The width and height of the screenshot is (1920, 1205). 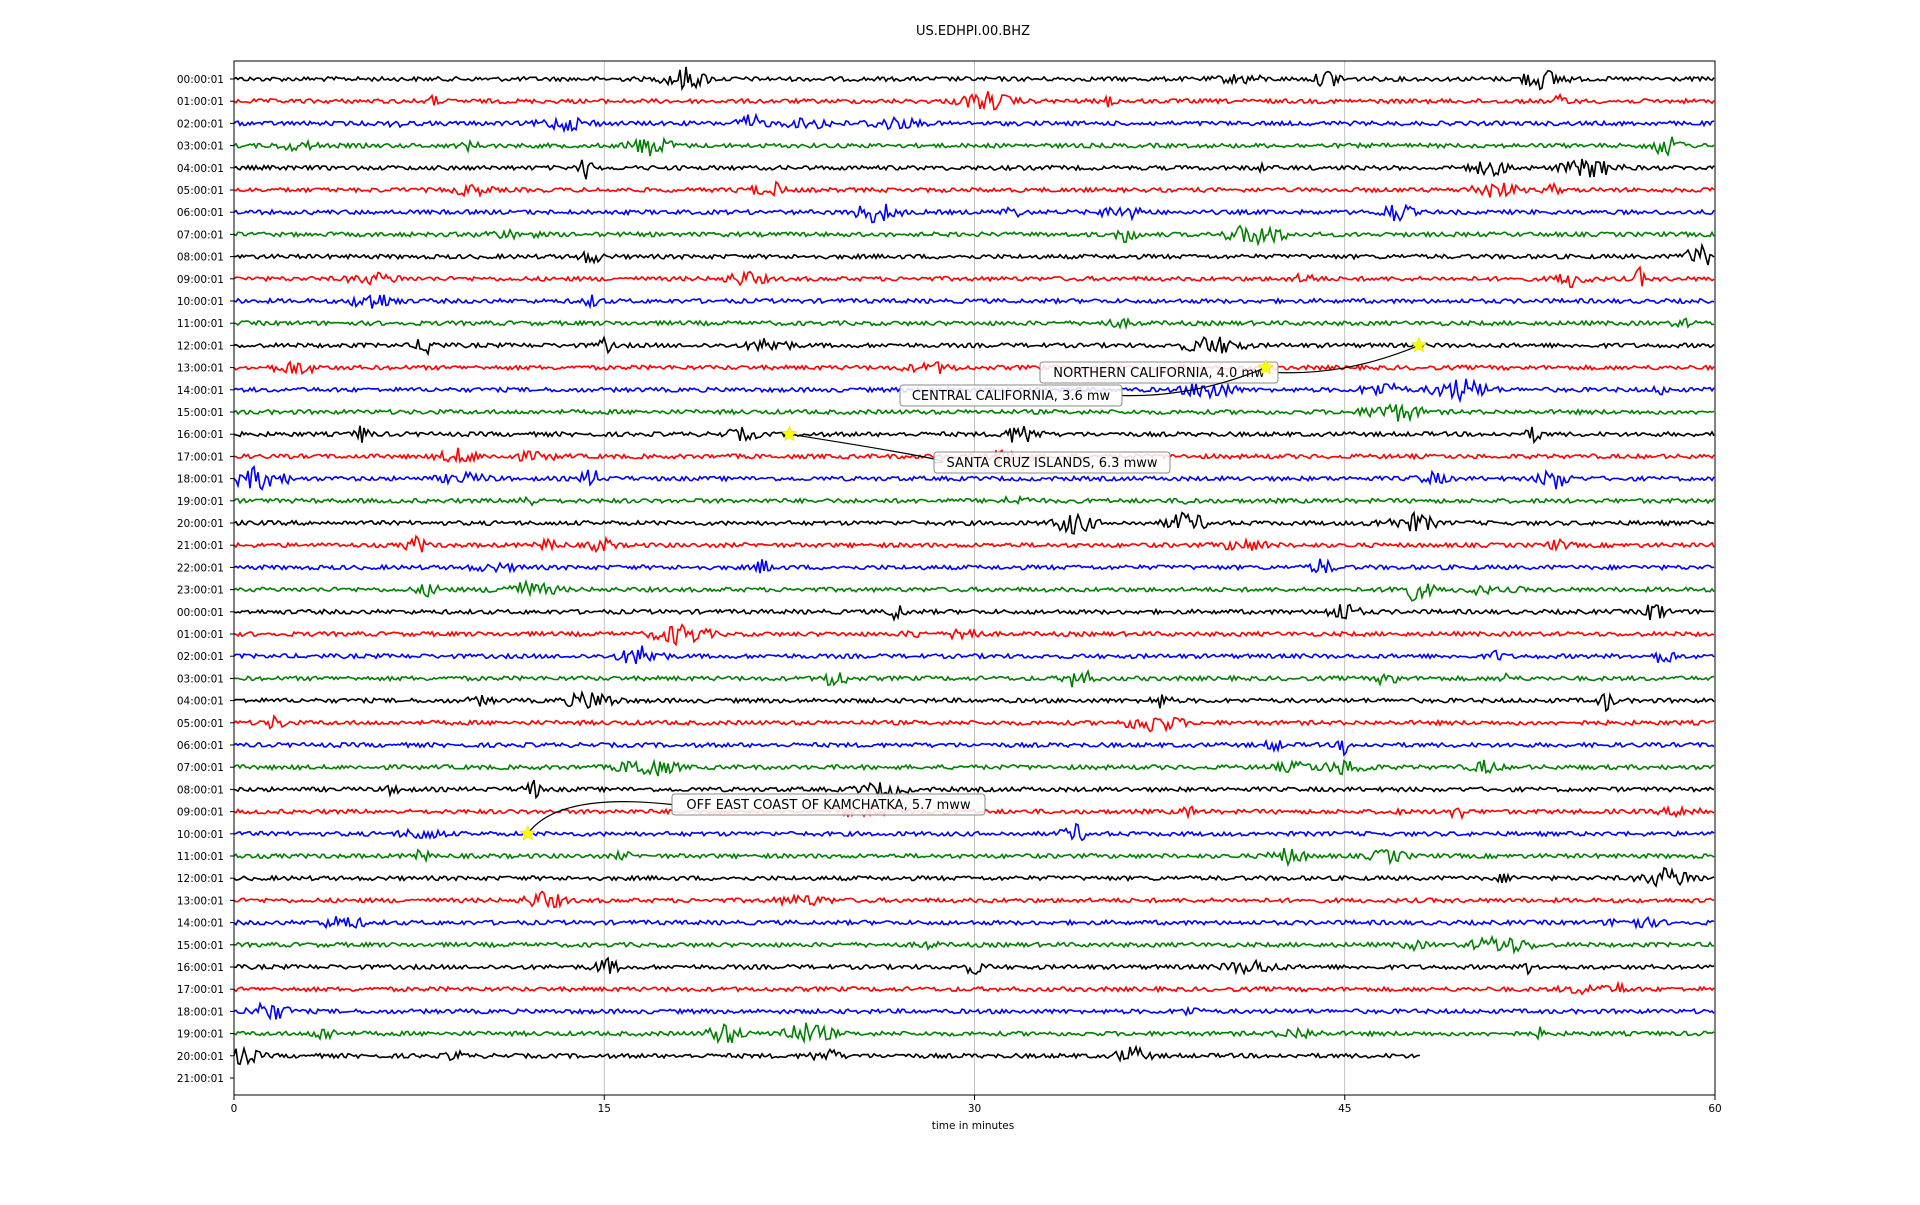 What do you see at coordinates (200, 1079) in the screenshot?
I see `row-label: 21:00:01` at bounding box center [200, 1079].